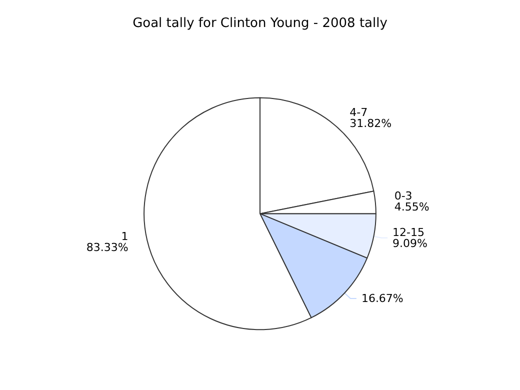  What do you see at coordinates (382, 298) in the screenshot?
I see `data-label: 16.67%` at bounding box center [382, 298].